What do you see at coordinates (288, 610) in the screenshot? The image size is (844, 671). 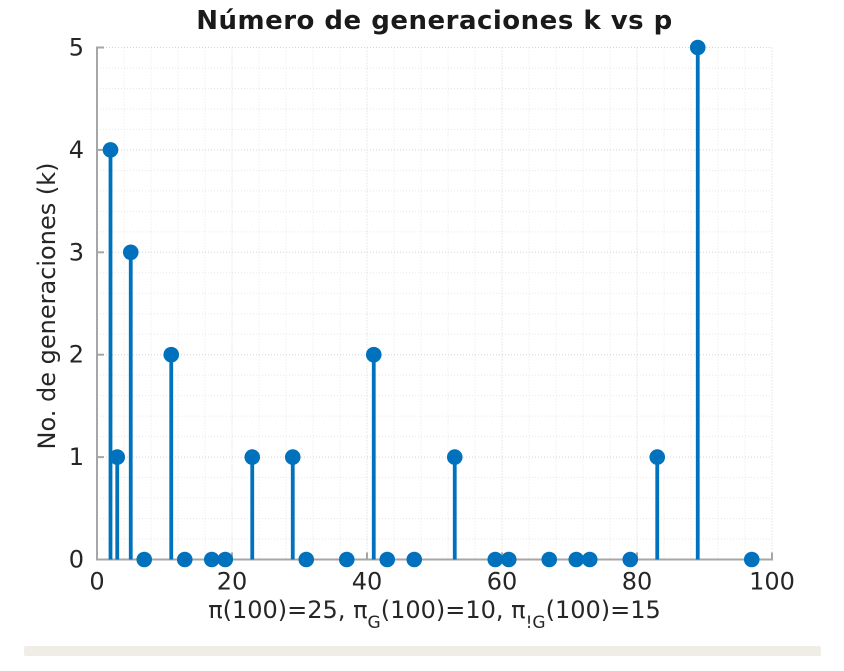 I see `x-axis-label-part: π(100)=25, π` at bounding box center [288, 610].